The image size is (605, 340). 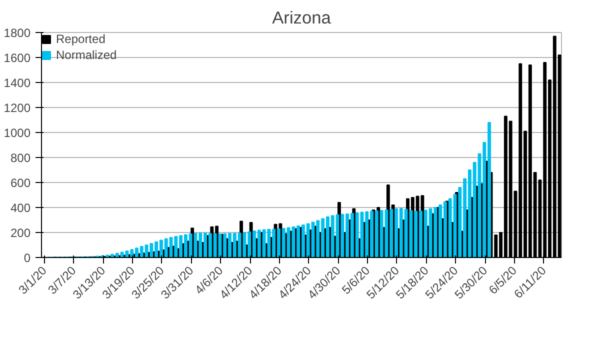 What do you see at coordinates (20, 158) in the screenshot?
I see `y-tick-label: 800` at bounding box center [20, 158].